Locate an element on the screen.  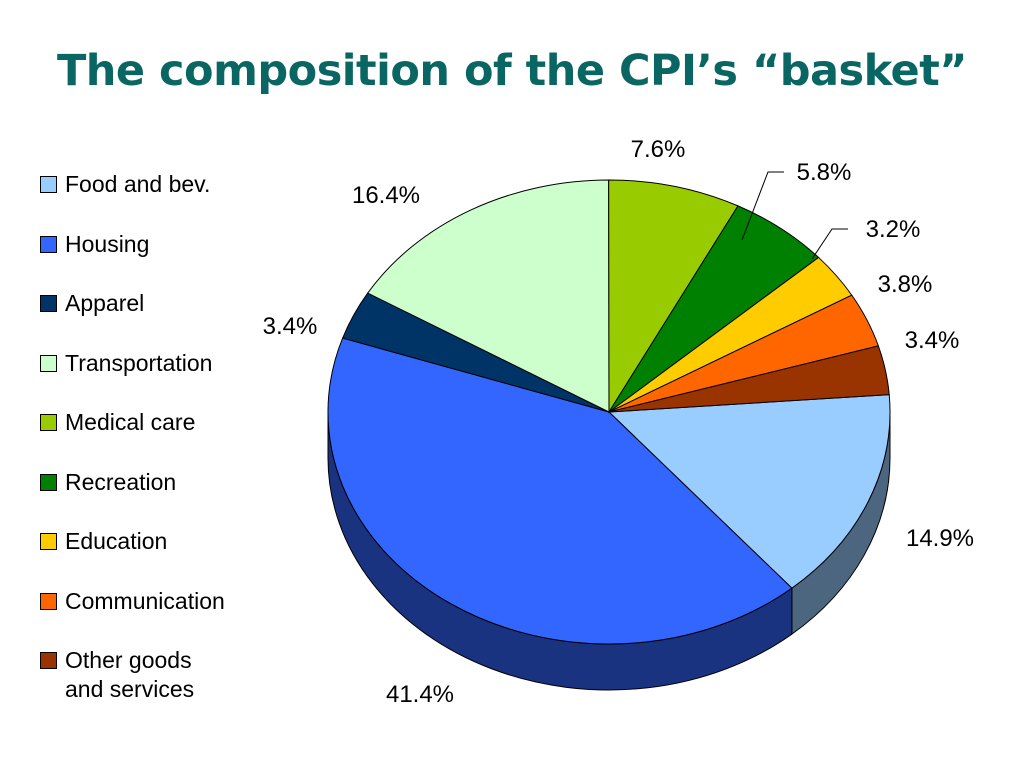
legend-item-recreation: Recreation is located at coordinates (108, 482).